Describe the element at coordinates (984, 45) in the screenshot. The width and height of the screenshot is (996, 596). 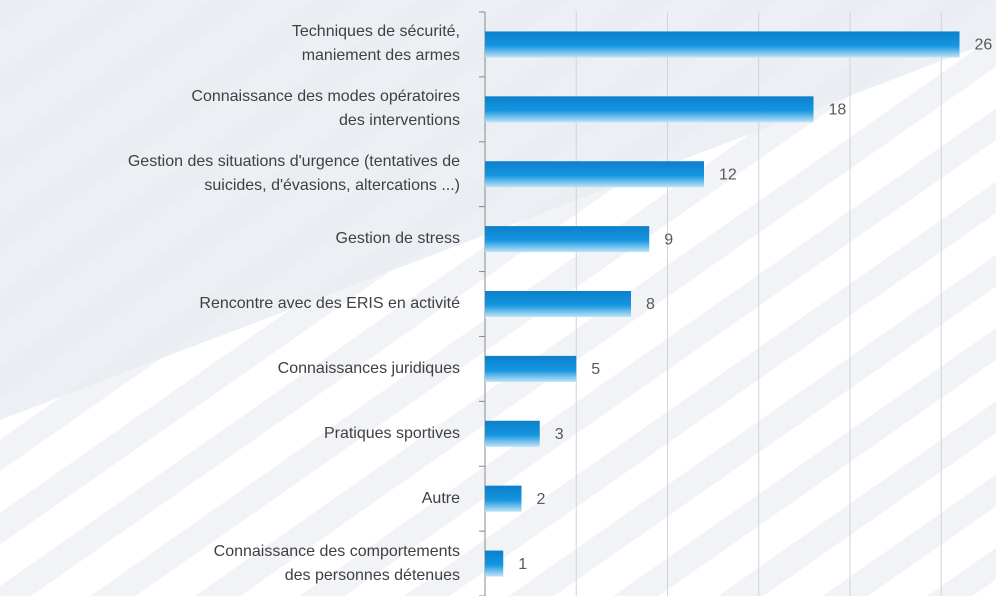
I see `value-label: 26` at that location.